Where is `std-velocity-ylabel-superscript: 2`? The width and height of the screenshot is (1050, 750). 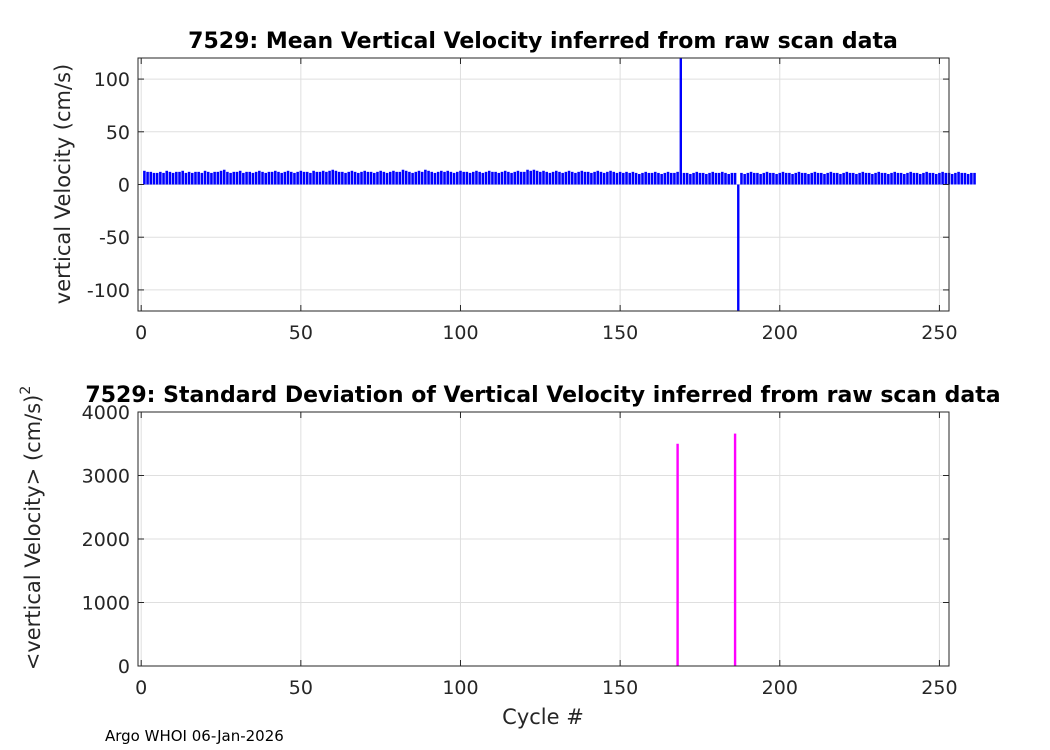
std-velocity-ylabel-superscript: 2 is located at coordinates (26, 390).